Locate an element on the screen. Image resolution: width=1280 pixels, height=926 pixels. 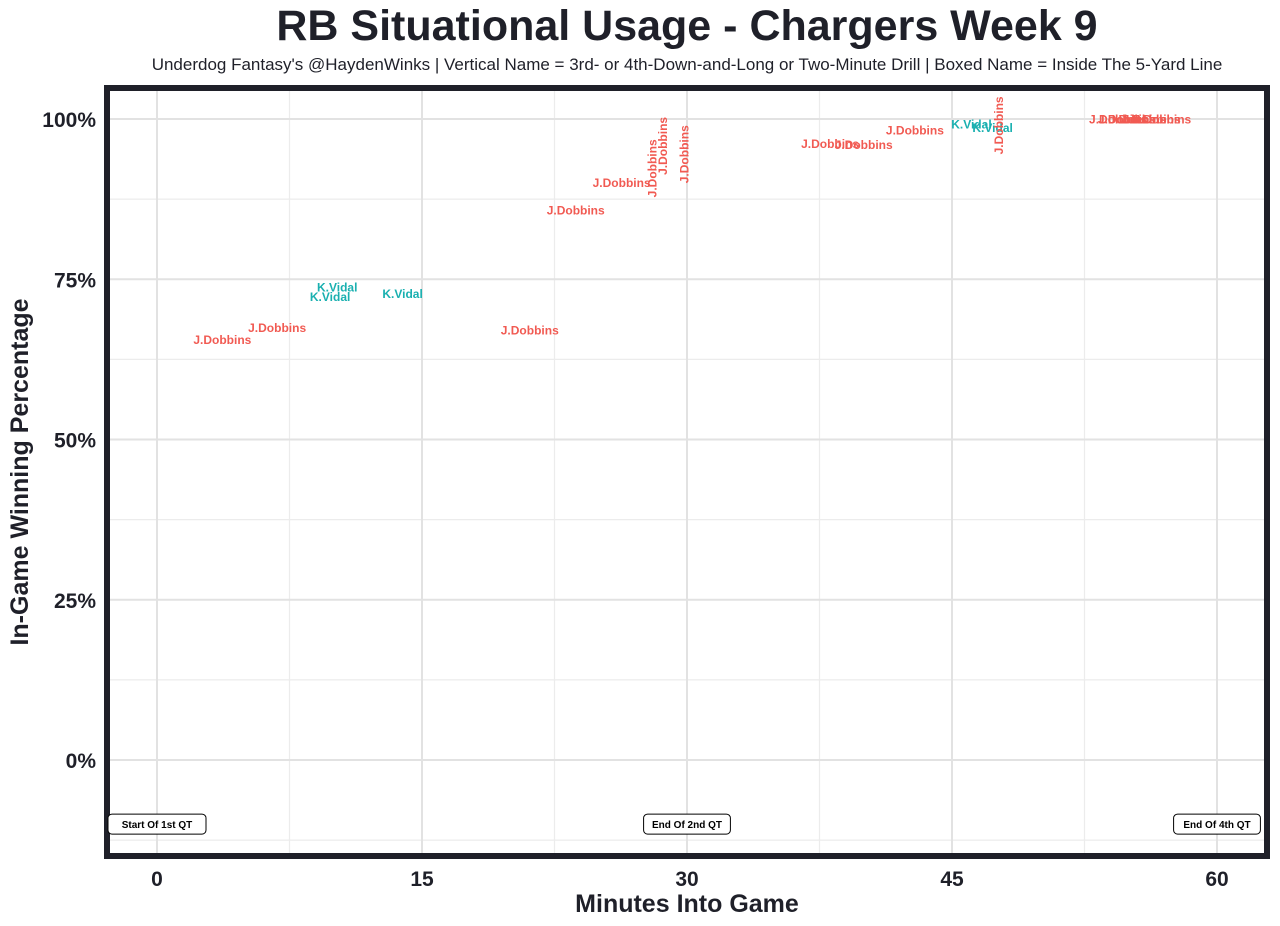
annotation-label: End Of 2nd QT is located at coordinates (687, 825).